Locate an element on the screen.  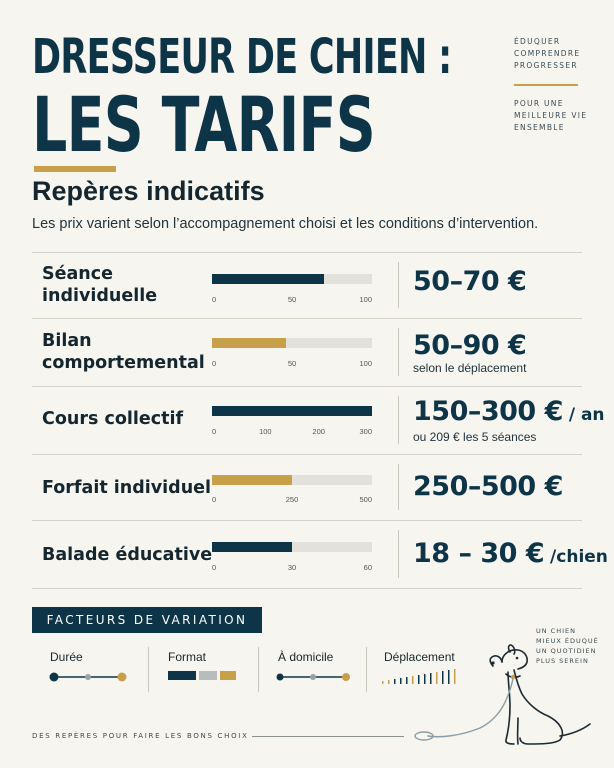
row-label-line: Bilan is located at coordinates (67, 341).